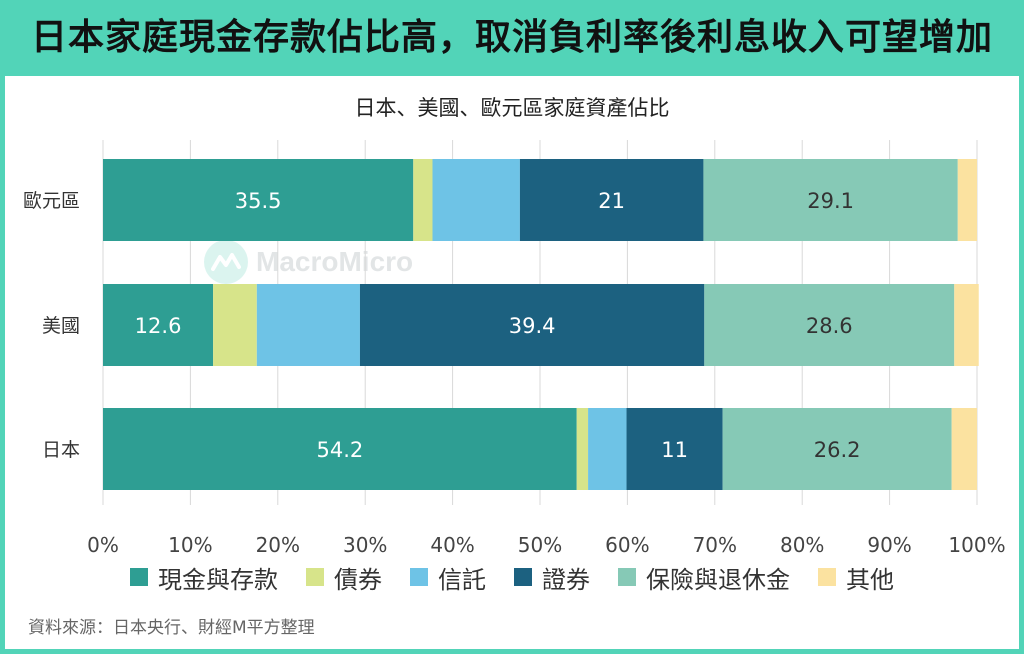  What do you see at coordinates (452, 545) in the screenshot?
I see `x-tick-label: 40%` at bounding box center [452, 545].